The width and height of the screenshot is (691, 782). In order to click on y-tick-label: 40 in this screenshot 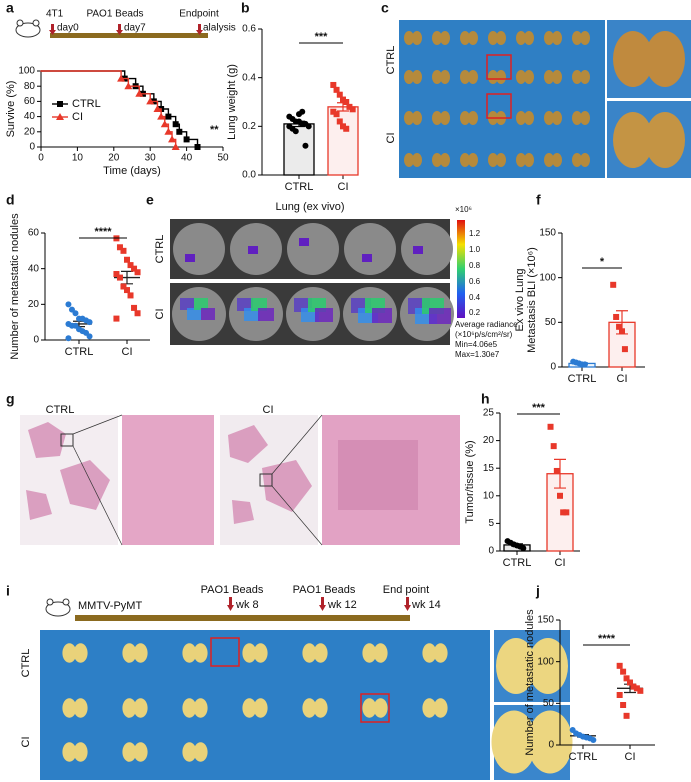, I will do `click(34, 268)`.